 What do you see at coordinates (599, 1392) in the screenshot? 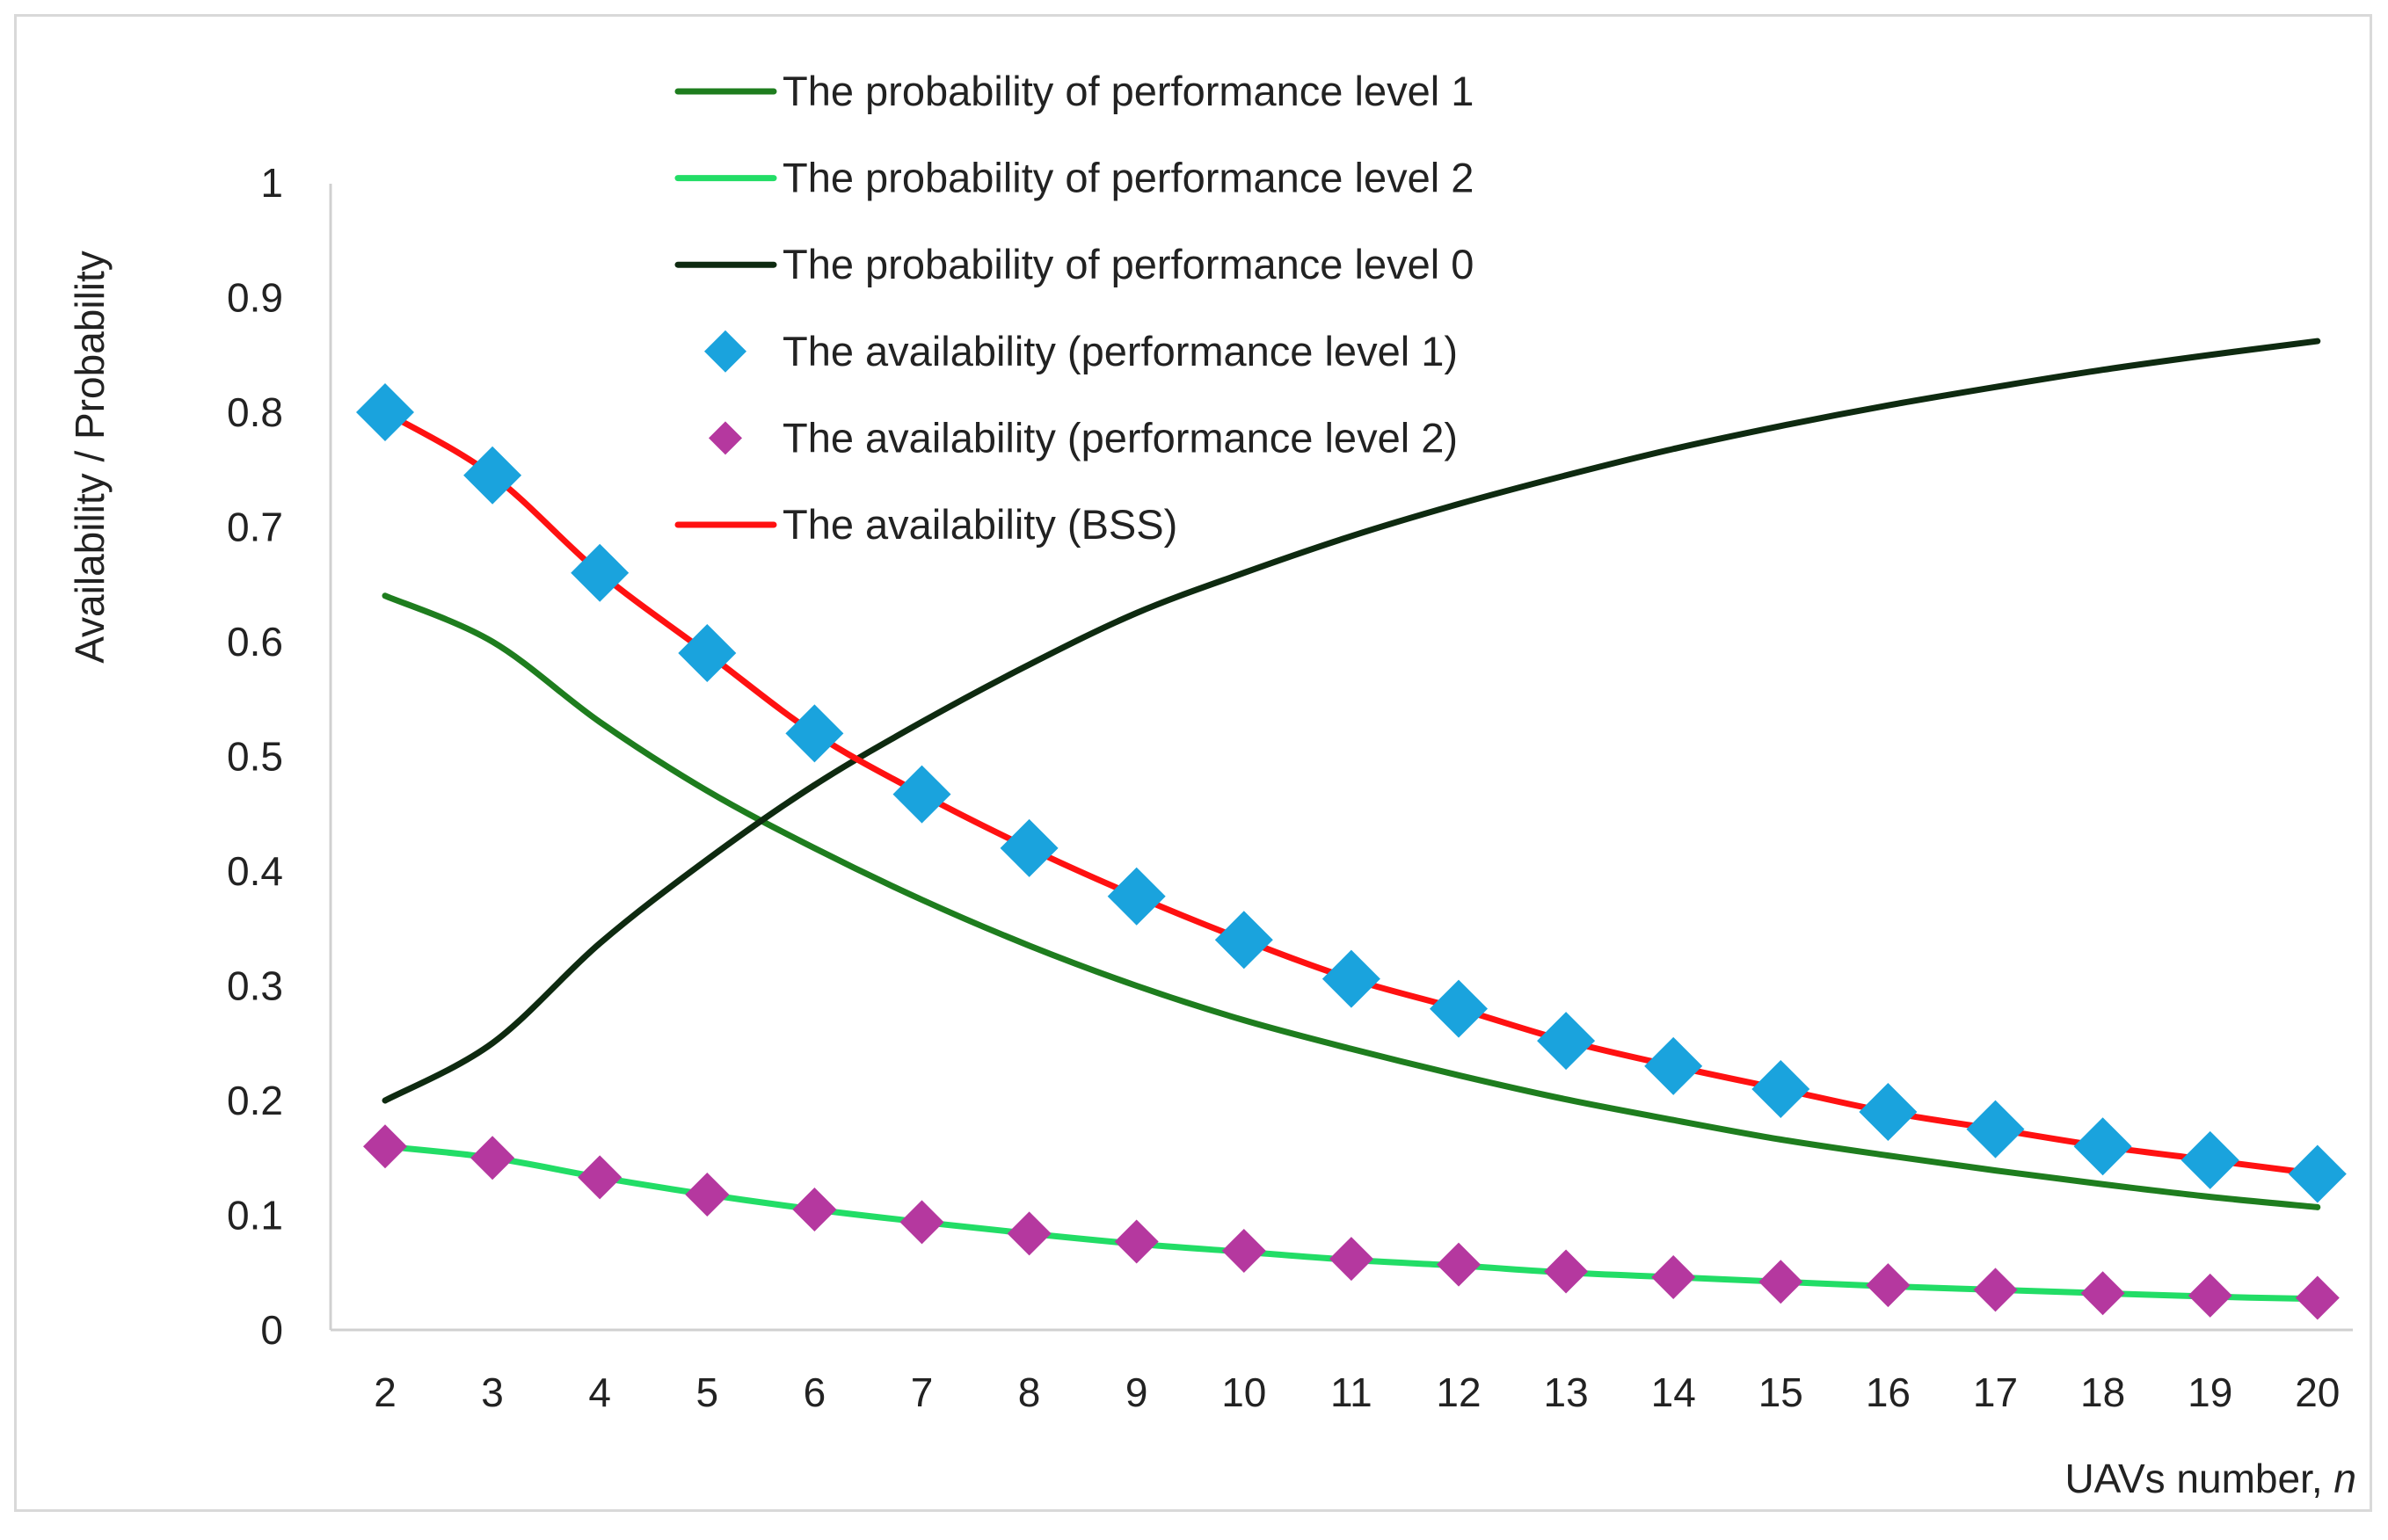
I see `x-tick-label: 4` at bounding box center [599, 1392].